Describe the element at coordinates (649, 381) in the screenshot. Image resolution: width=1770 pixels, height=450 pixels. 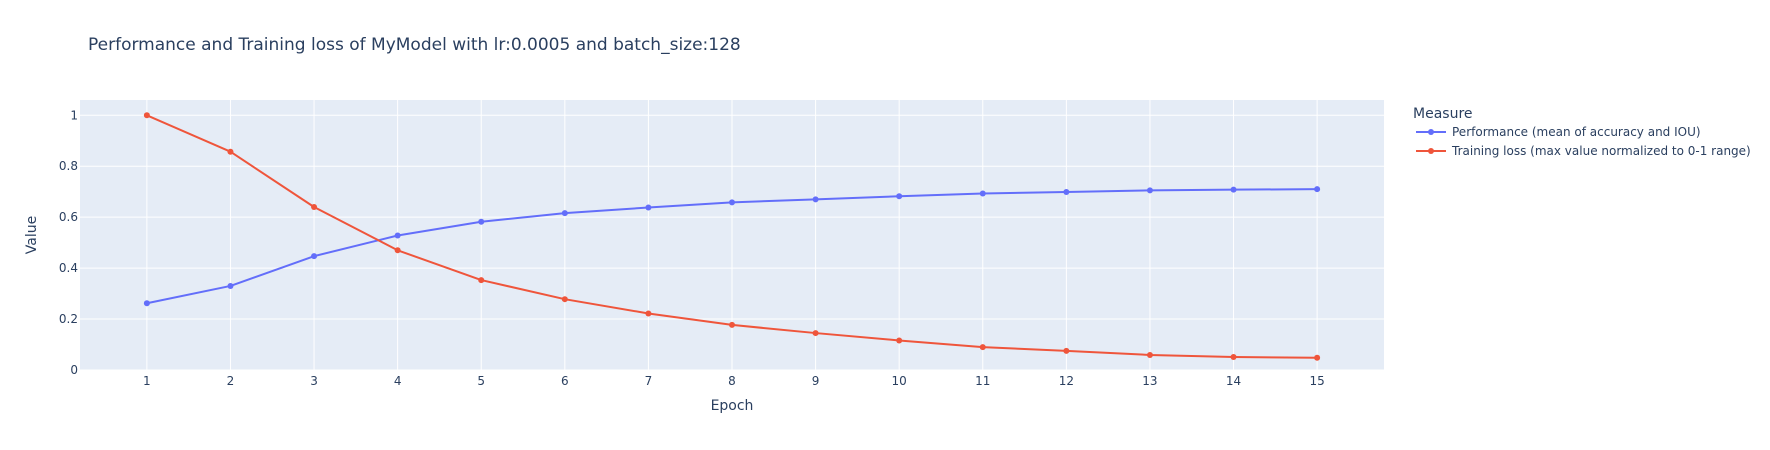
I see `x-tick-label: 7` at that location.